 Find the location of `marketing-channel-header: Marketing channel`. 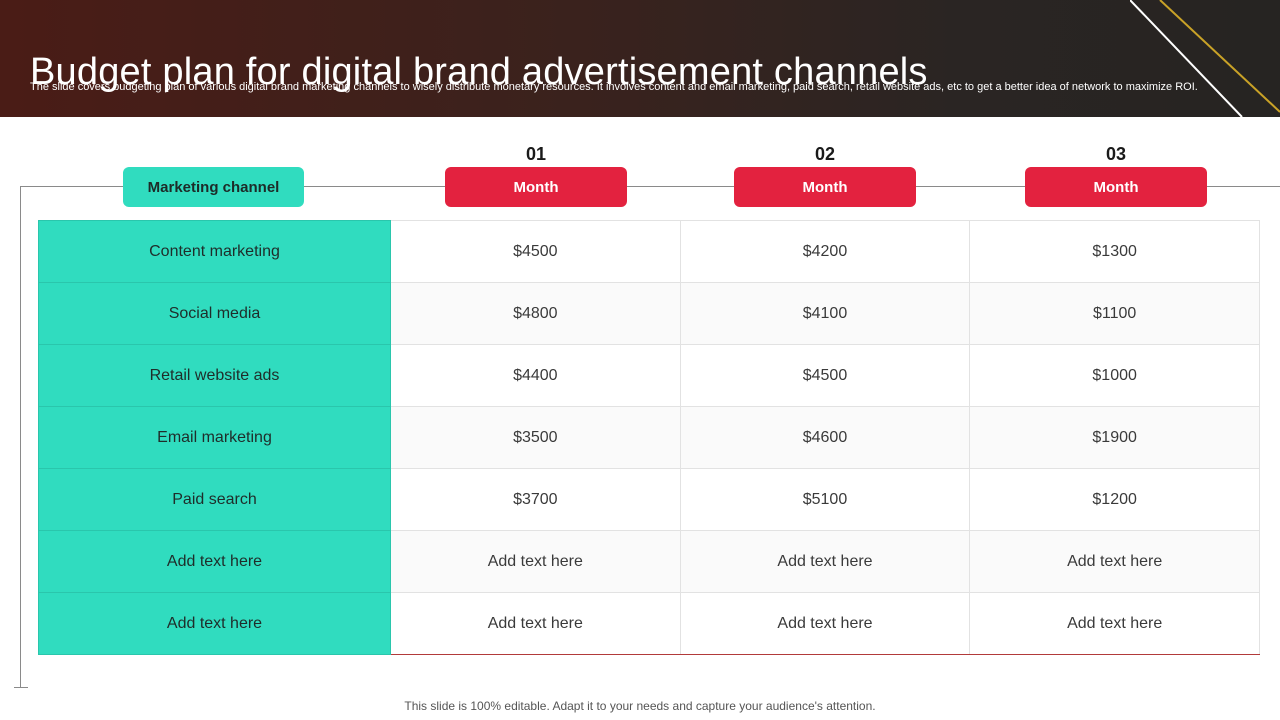

marketing-channel-header: Marketing channel is located at coordinates (213, 187).